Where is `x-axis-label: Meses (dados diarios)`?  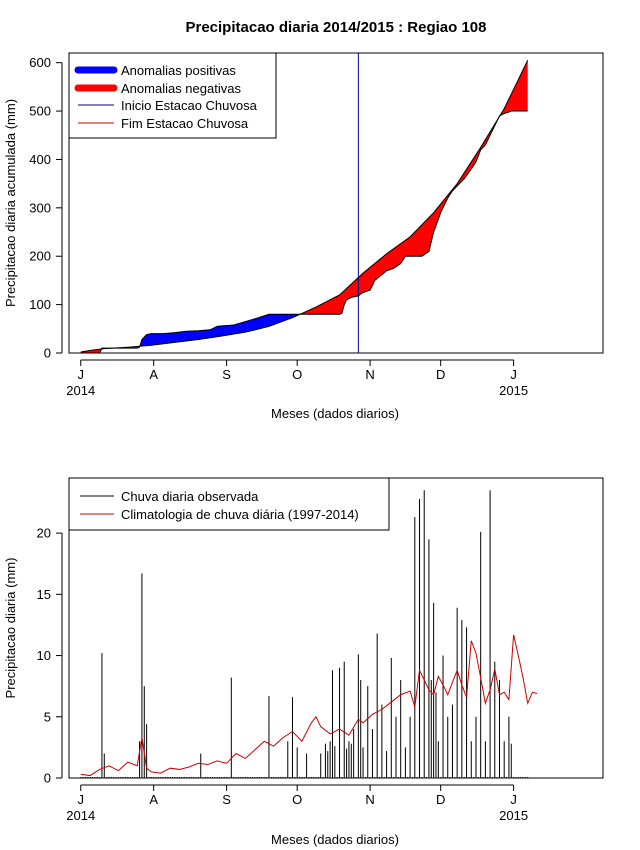
x-axis-label: Meses (dados diarios) is located at coordinates (335, 413).